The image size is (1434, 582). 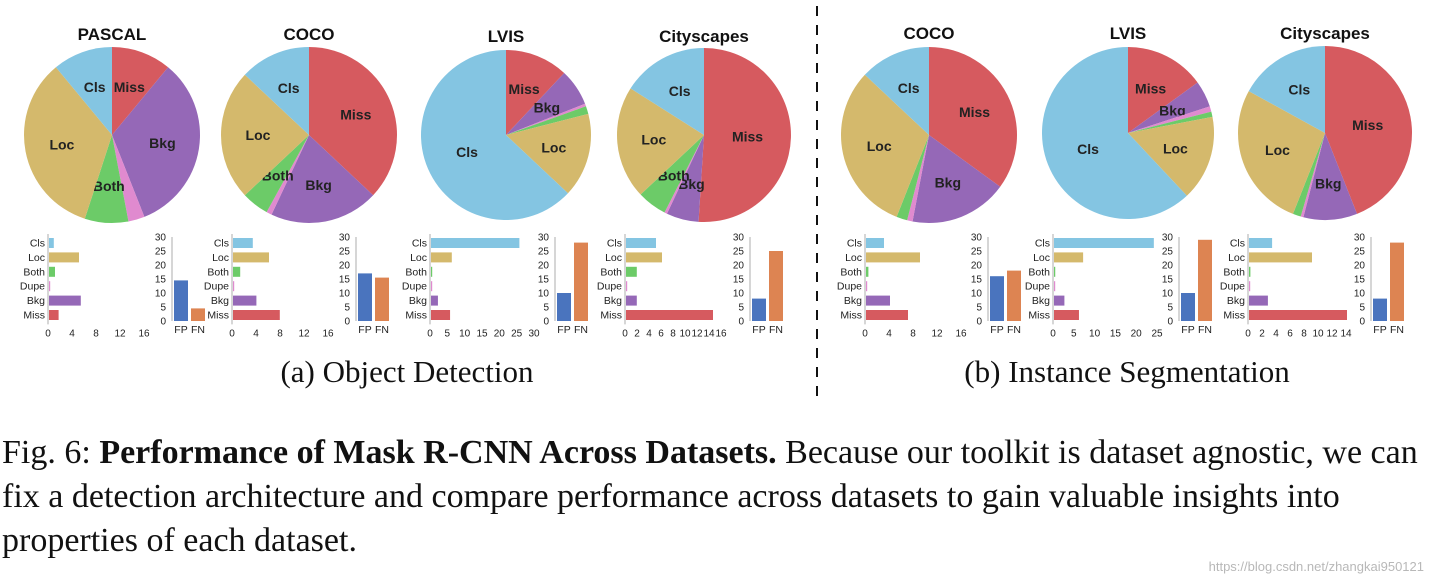 I want to click on fpfn-tick-label: 15, so click(x=161, y=280).